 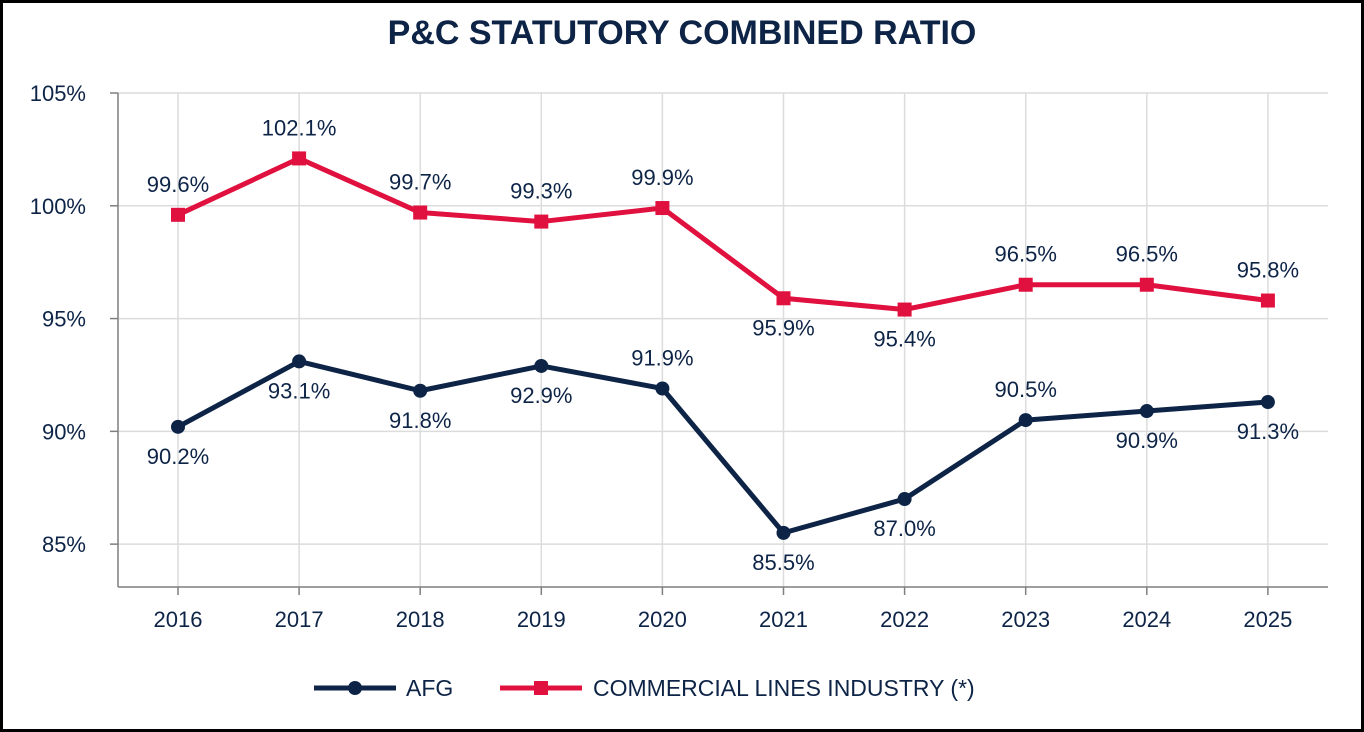 What do you see at coordinates (662, 357) in the screenshot?
I see `data-label-afg: 91.9%` at bounding box center [662, 357].